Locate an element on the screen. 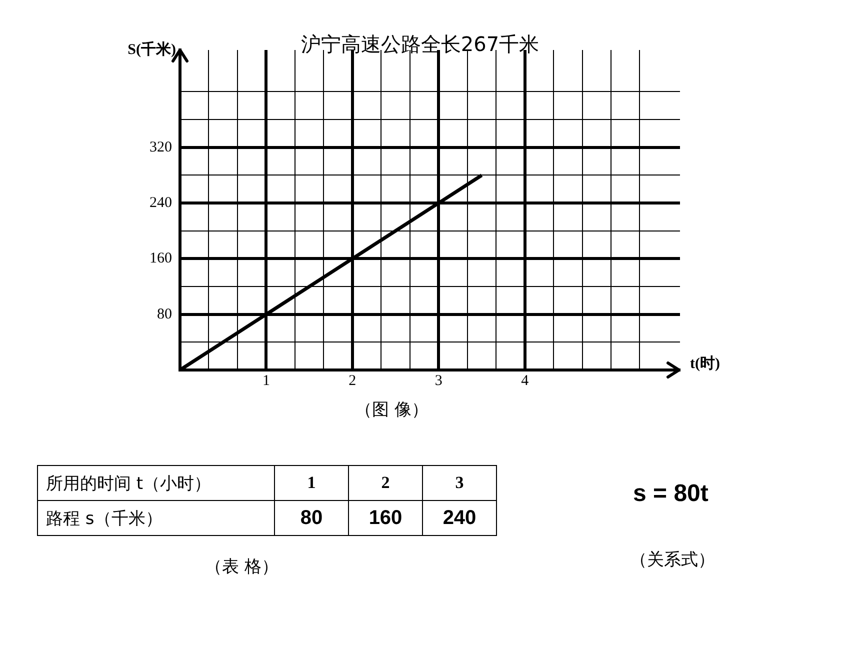  x-axis-title: t(时) is located at coordinates (705, 363).